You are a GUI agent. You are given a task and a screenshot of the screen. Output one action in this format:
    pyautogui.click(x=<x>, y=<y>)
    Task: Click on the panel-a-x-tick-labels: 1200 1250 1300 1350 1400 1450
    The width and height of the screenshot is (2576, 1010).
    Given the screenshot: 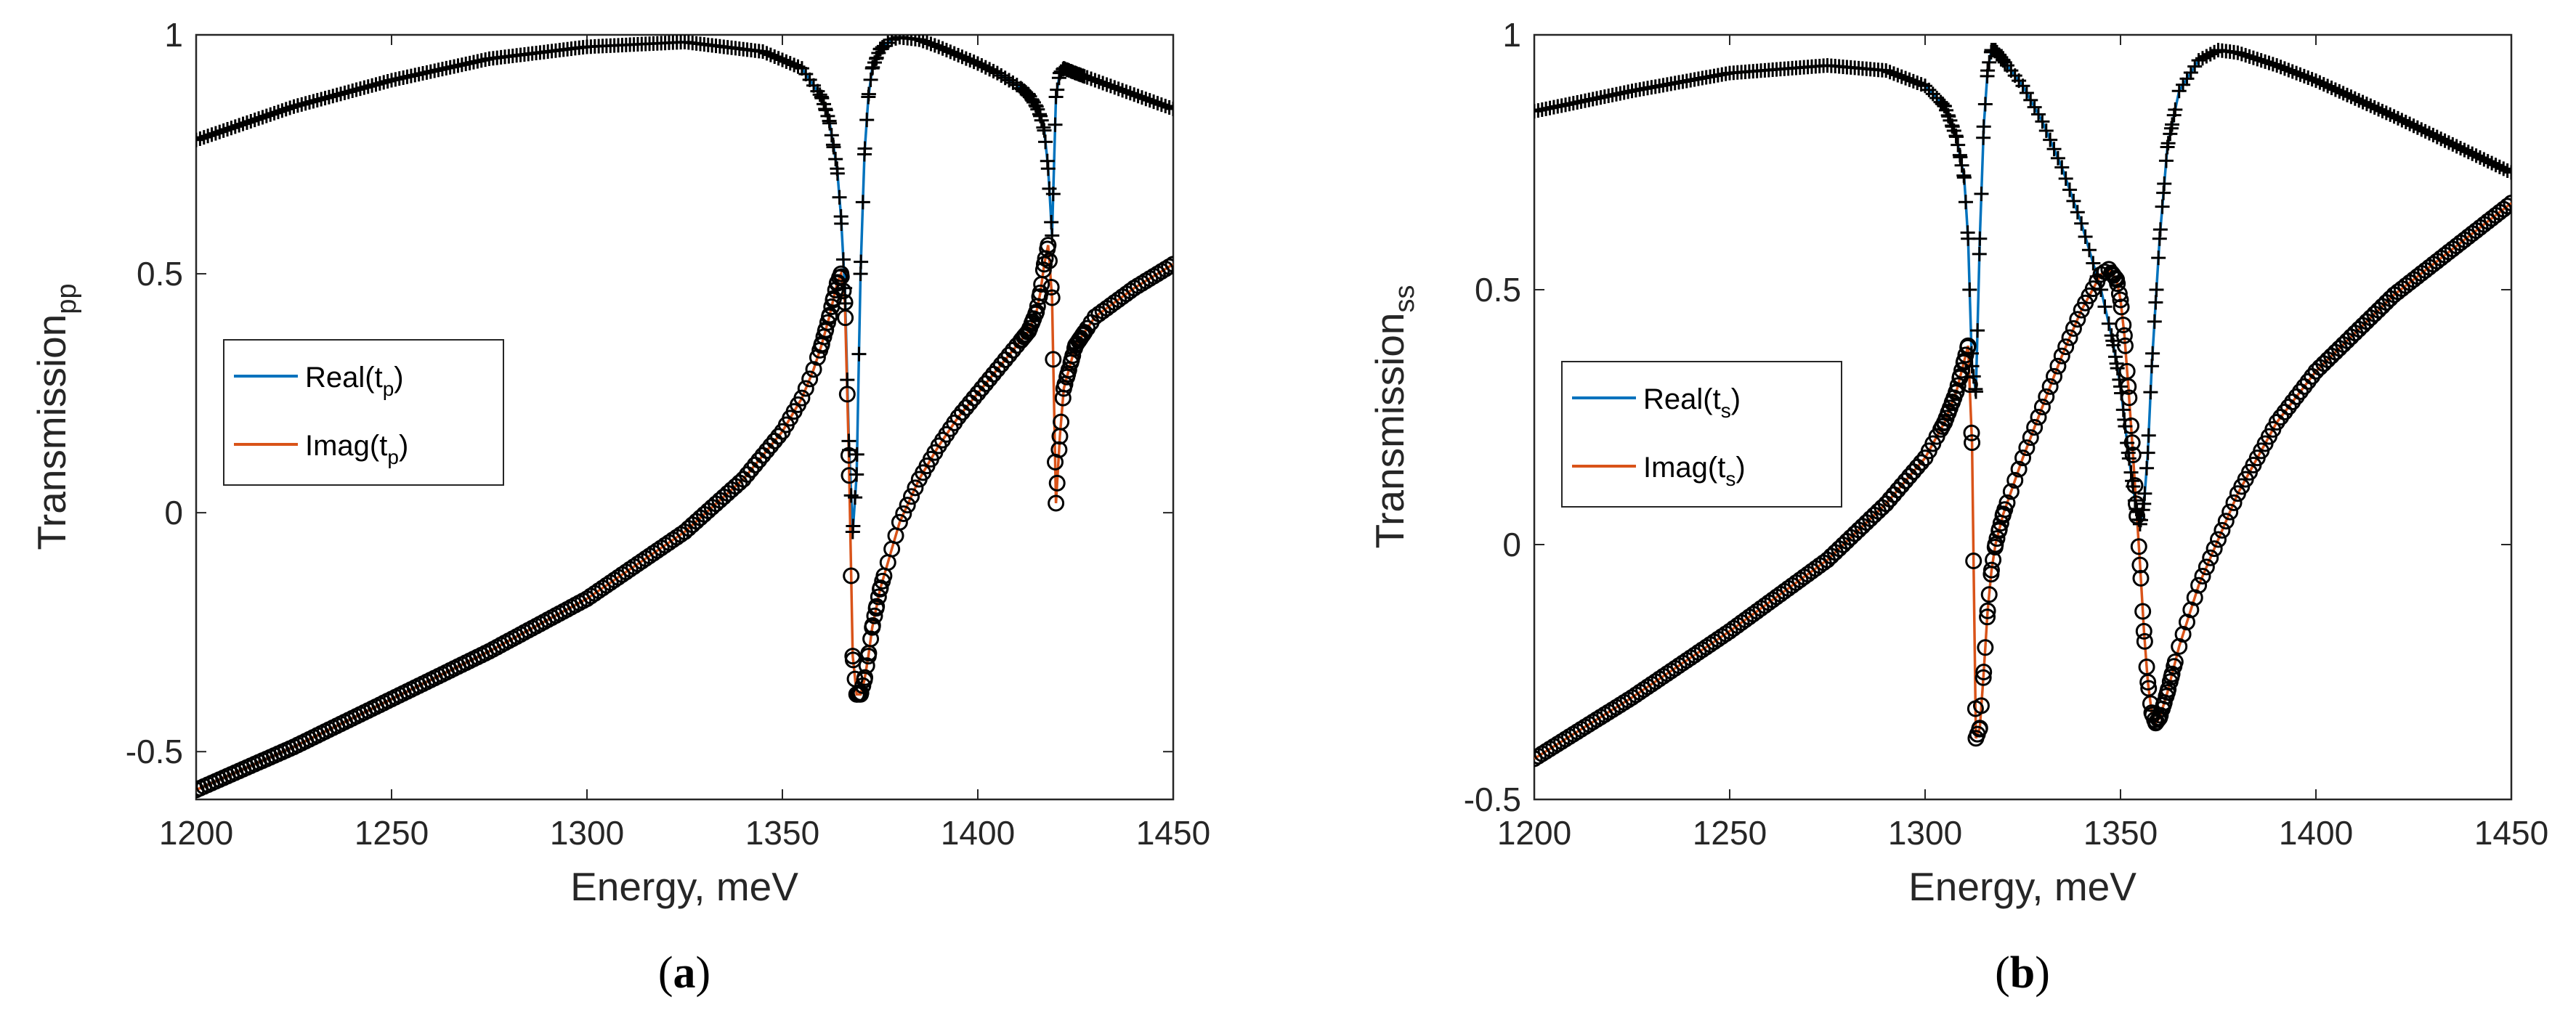 What is the action you would take?
    pyautogui.click(x=684, y=833)
    